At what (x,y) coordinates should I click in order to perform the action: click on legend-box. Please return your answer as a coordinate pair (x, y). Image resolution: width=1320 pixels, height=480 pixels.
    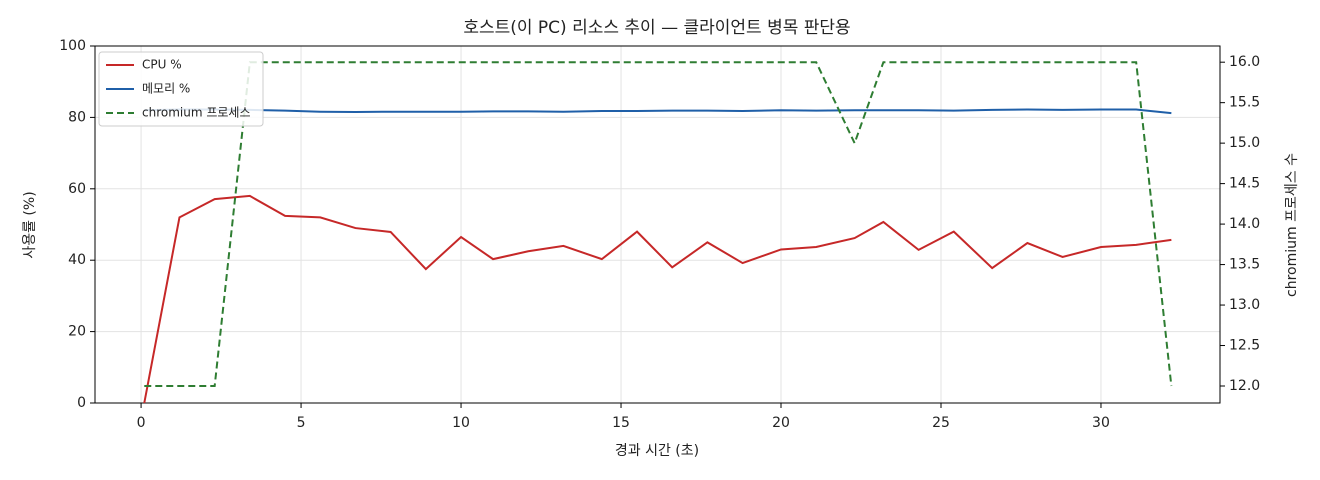
    Looking at the image, I should click on (181, 89).